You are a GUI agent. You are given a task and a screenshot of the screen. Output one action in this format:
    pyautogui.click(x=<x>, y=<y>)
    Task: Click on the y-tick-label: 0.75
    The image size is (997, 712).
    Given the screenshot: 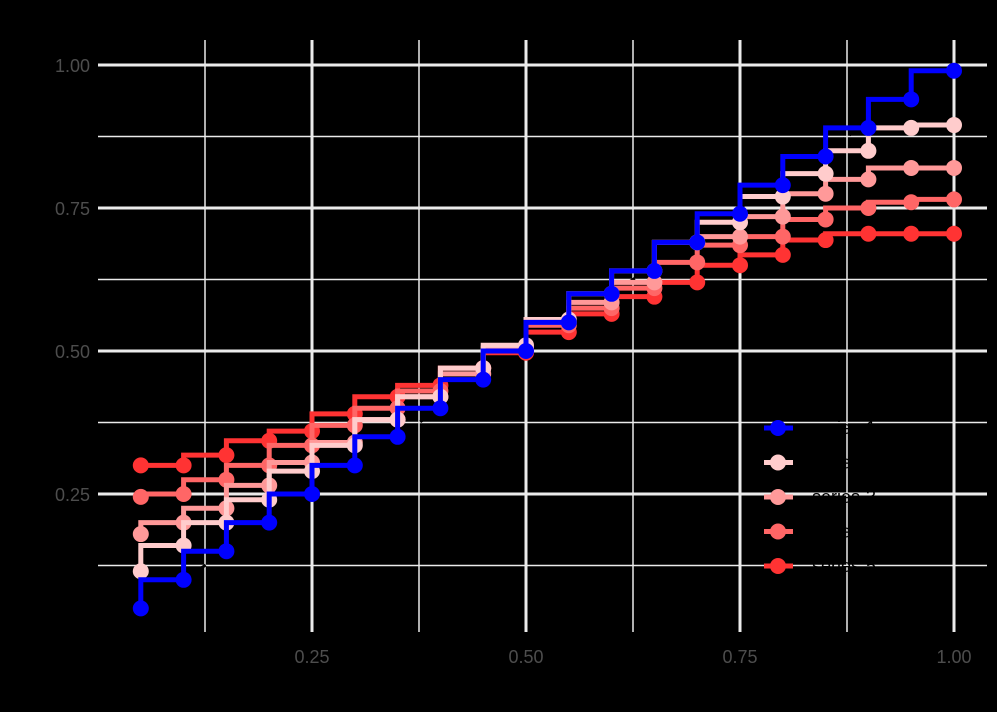 What is the action you would take?
    pyautogui.click(x=72, y=209)
    